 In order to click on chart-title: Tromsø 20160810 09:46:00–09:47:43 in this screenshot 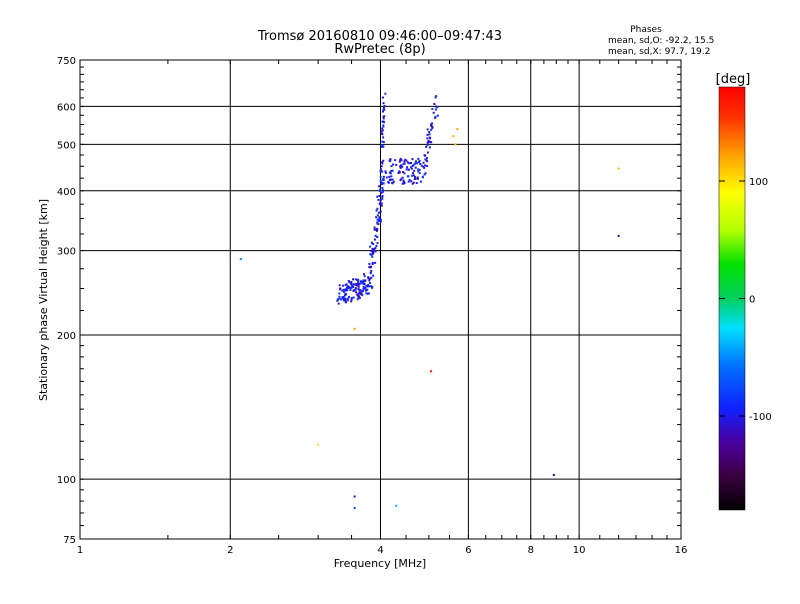, I will do `click(379, 36)`.